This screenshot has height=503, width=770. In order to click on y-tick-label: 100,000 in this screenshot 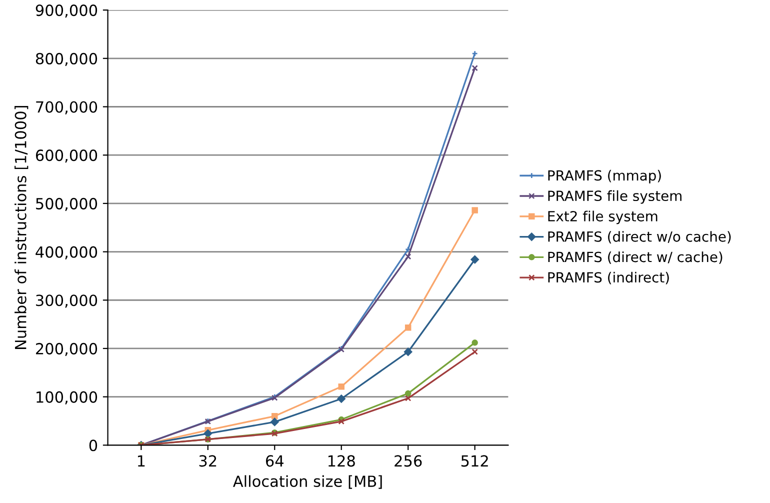, I will do `click(67, 397)`.